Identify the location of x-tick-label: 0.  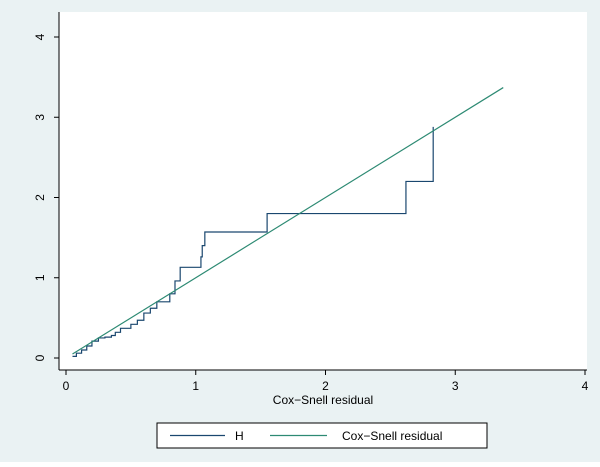
(66, 386).